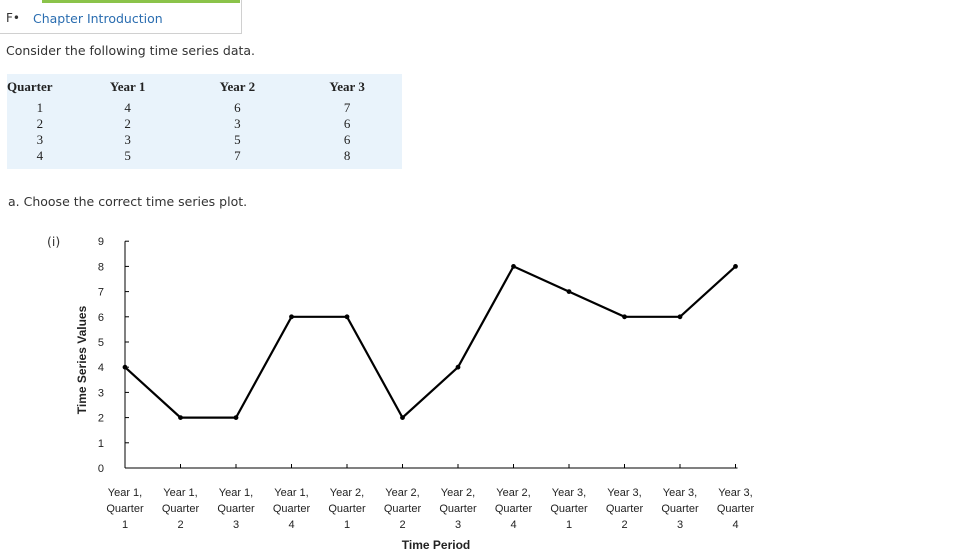 This screenshot has width=972, height=553. Describe the element at coordinates (54, 241) in the screenshot. I see `option-label: (i)` at that location.